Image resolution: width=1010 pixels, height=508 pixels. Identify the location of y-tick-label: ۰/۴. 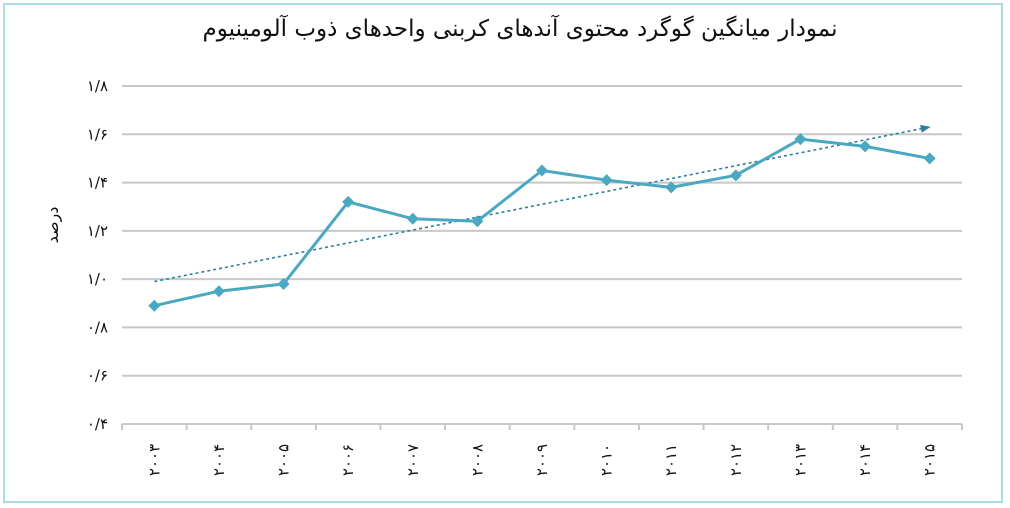
(97, 424).